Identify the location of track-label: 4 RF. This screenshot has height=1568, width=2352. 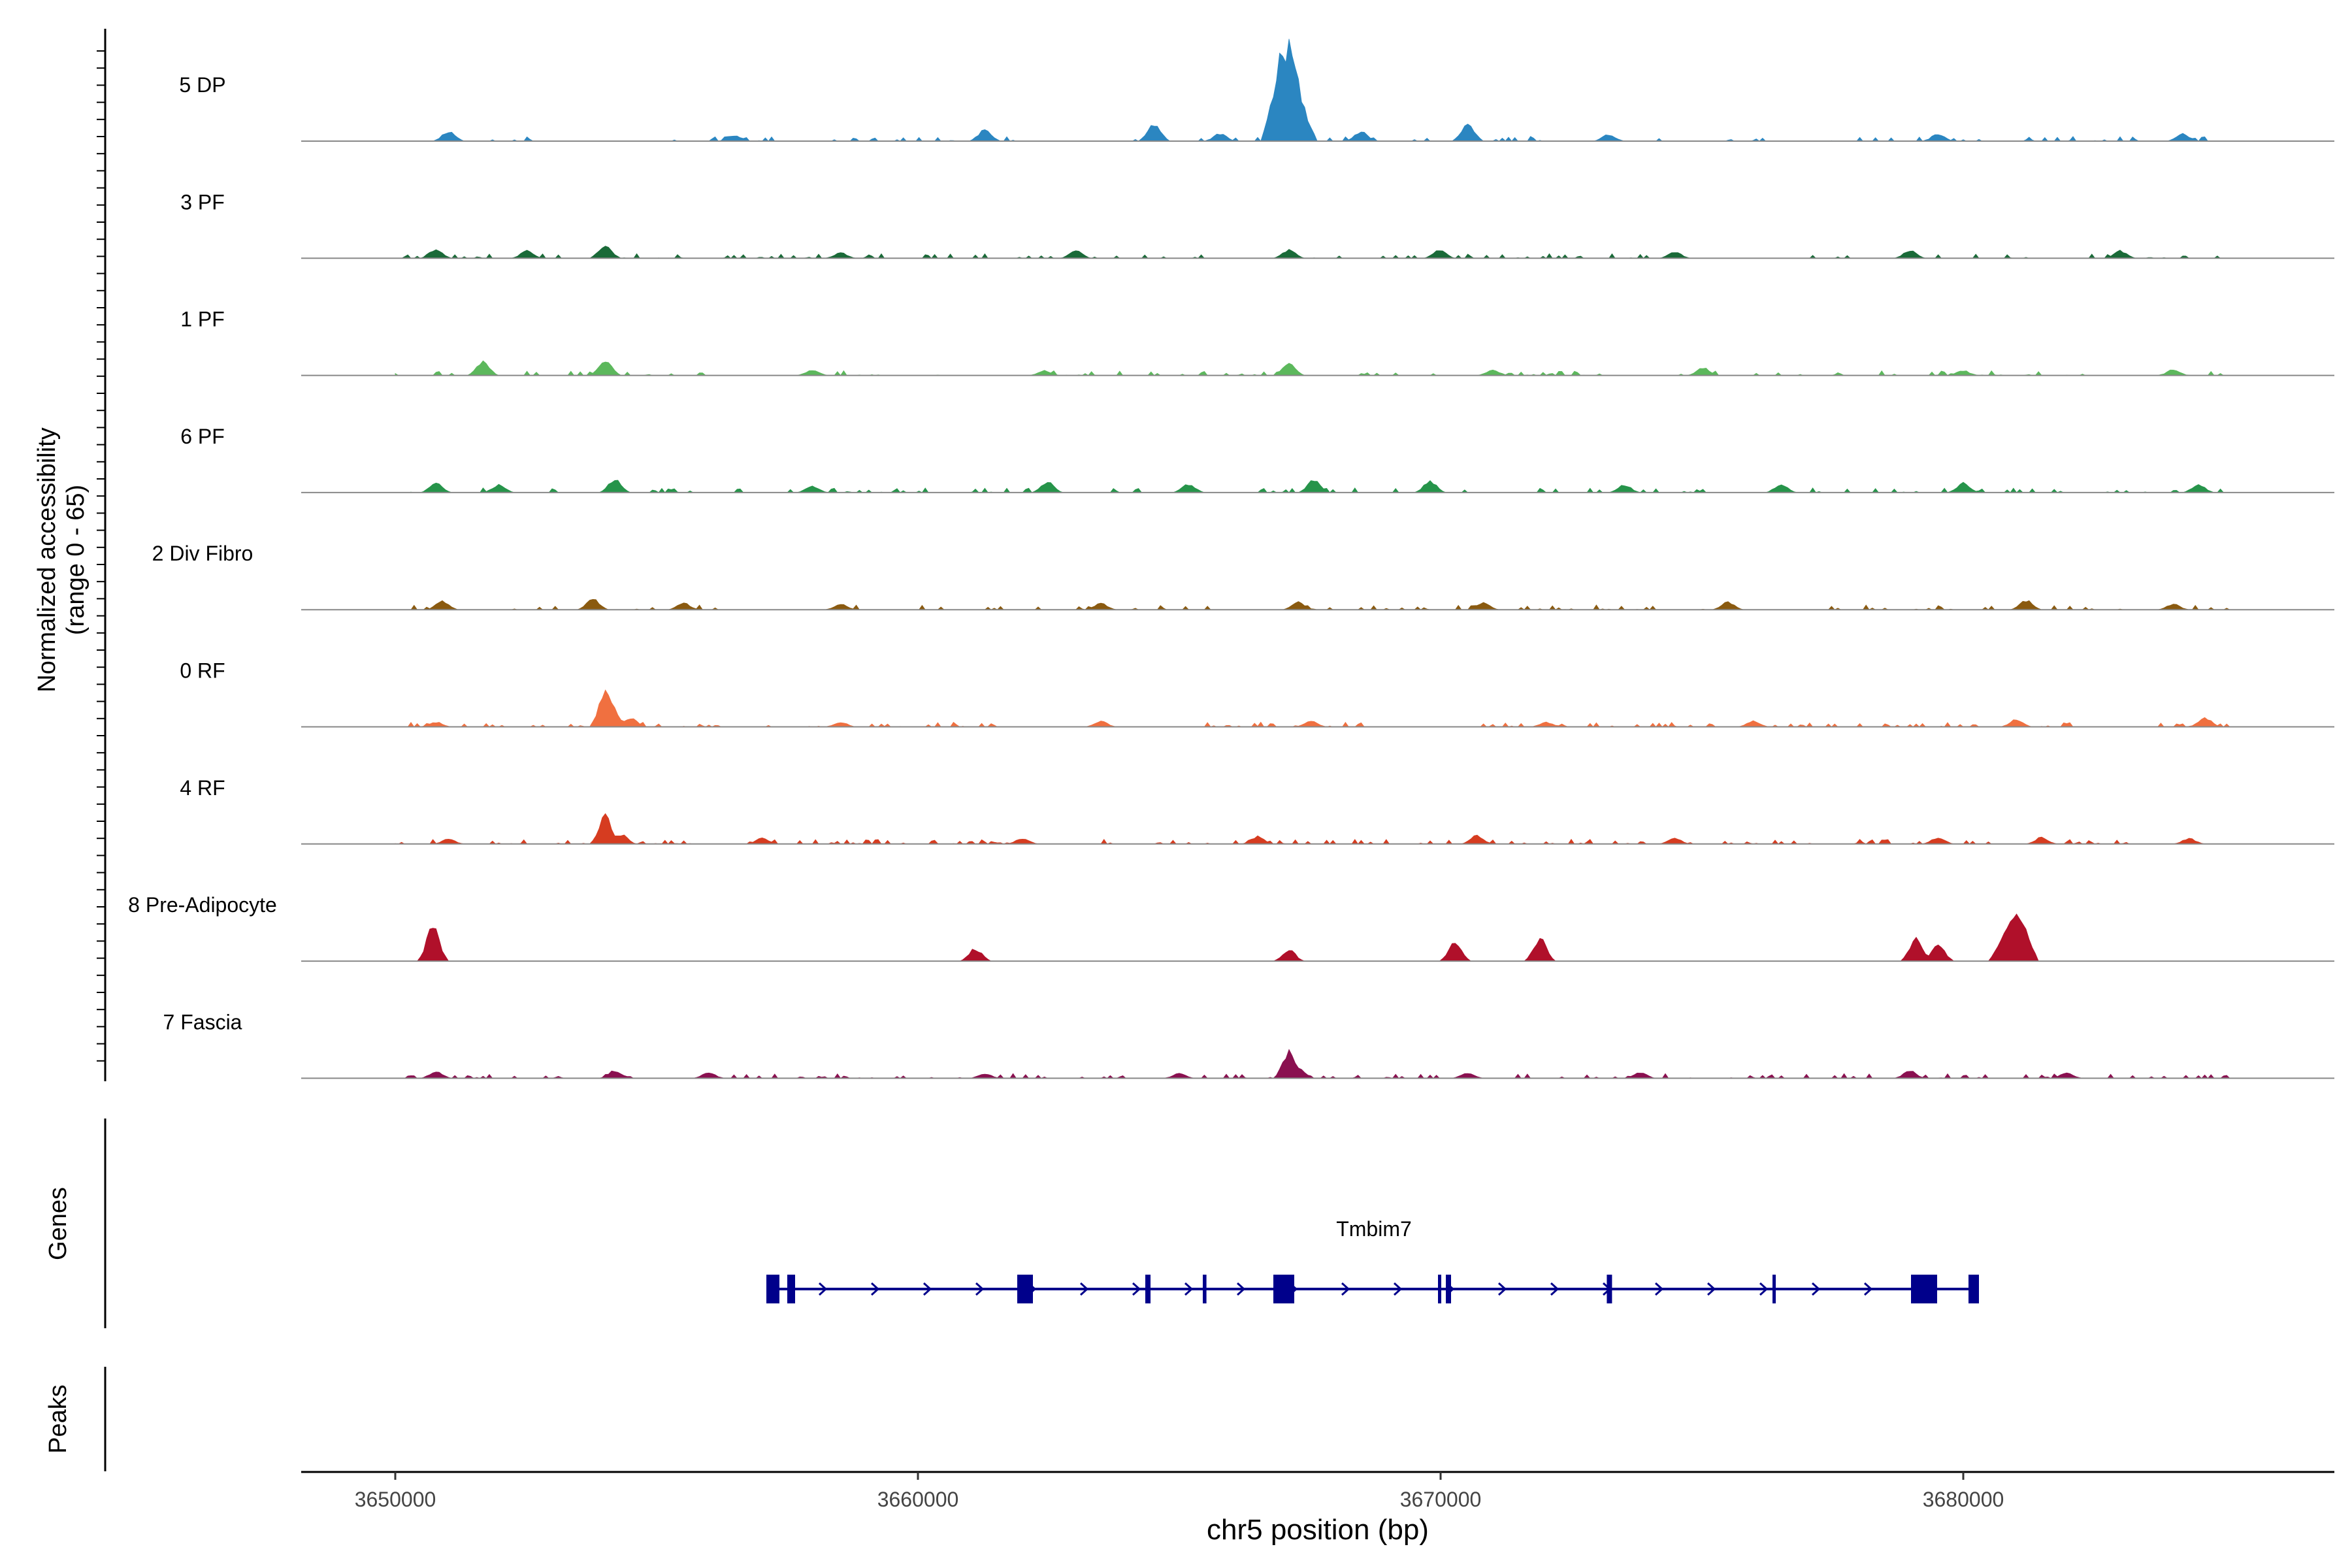
(202, 788).